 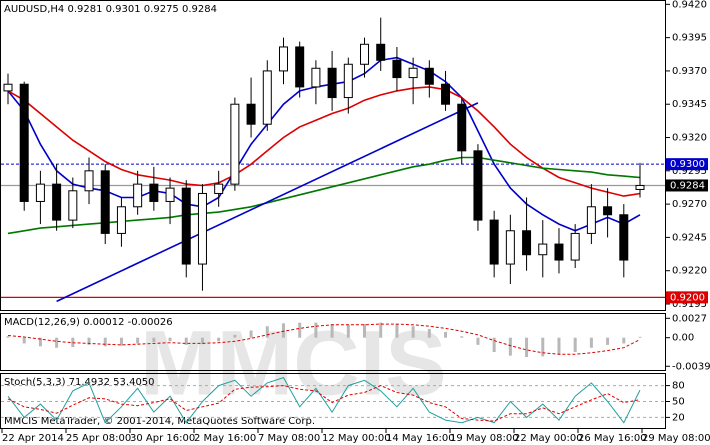 I want to click on x-tick-label: 19 May 08:00, so click(x=484, y=438).